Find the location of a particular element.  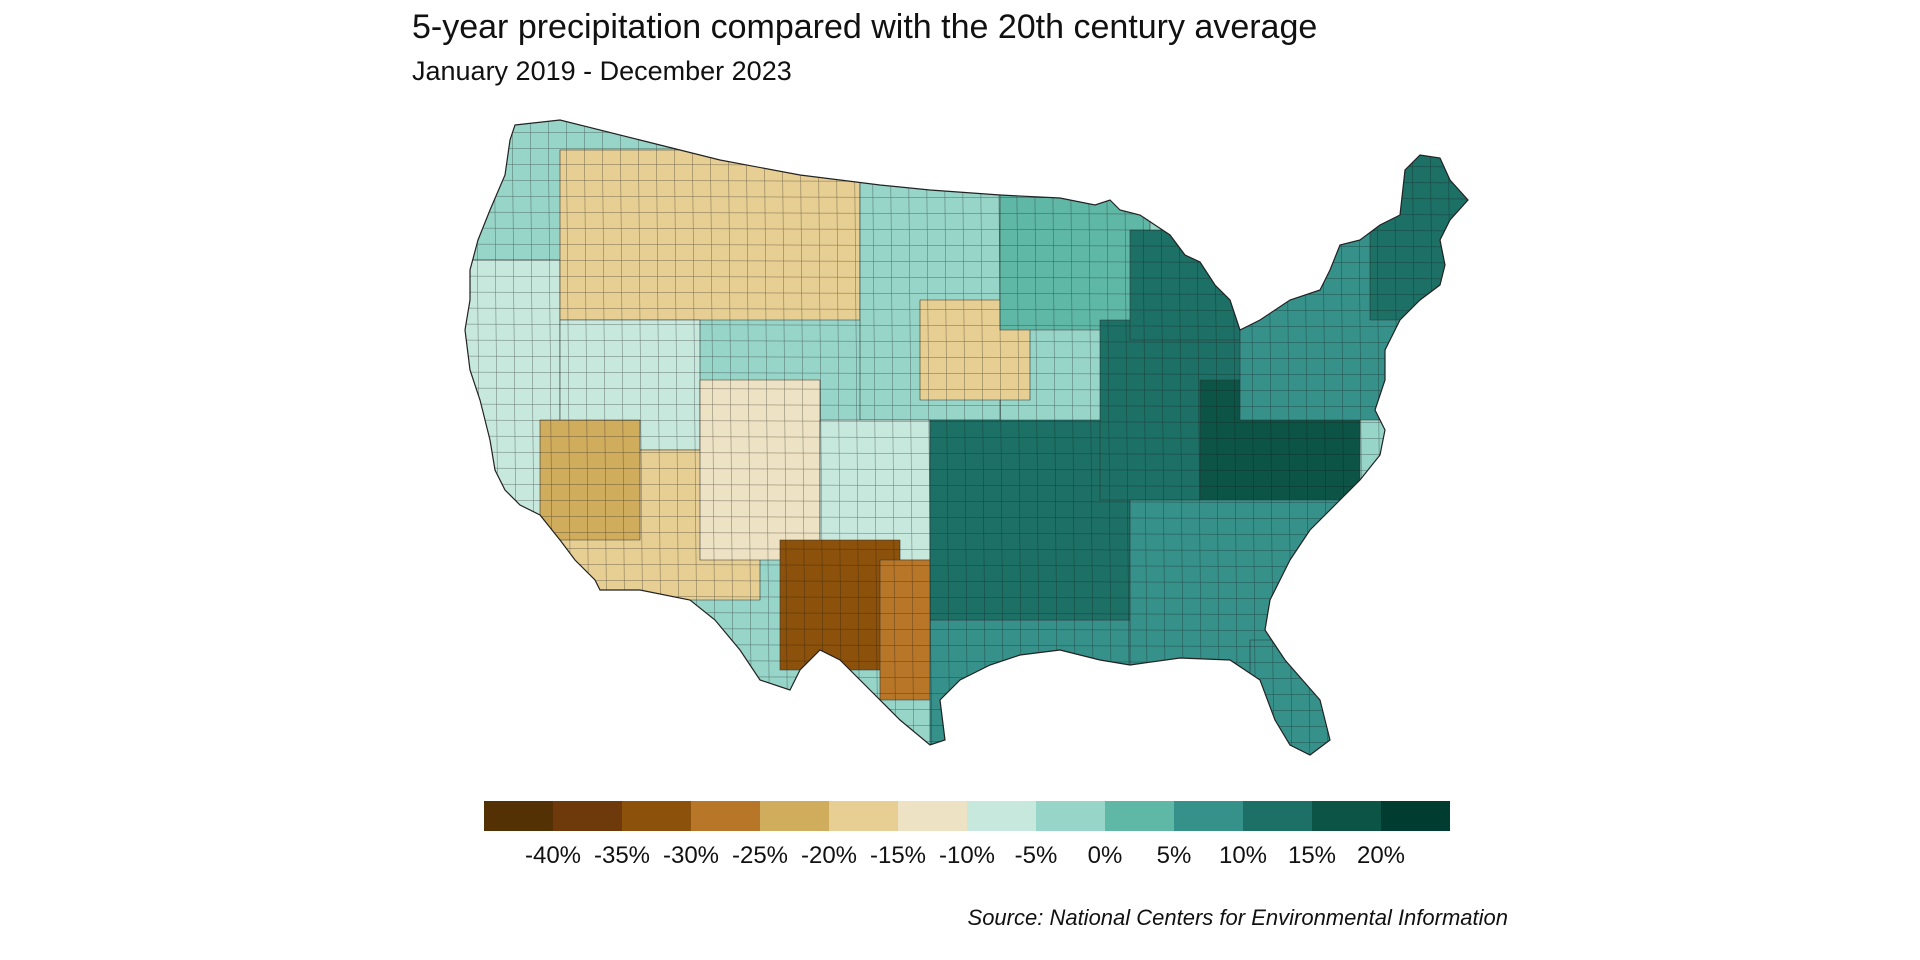

legend-tick-label: -35% is located at coordinates (622, 855).